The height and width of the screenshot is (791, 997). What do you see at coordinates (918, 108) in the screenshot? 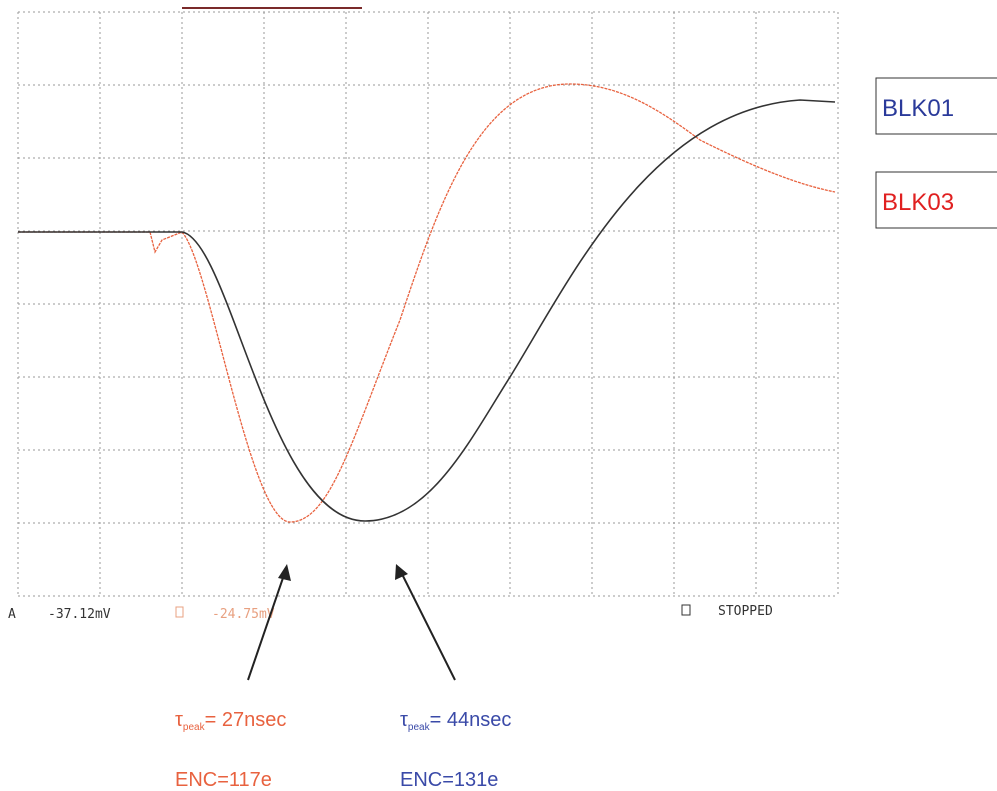
I see `legend-label: BLK01` at bounding box center [918, 108].